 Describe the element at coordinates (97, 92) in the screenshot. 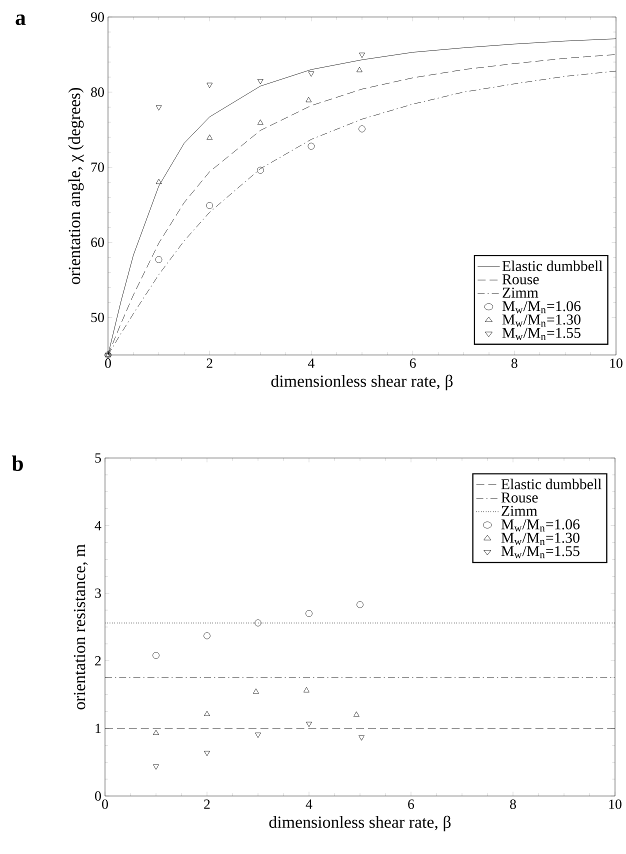

I see `y-tick-label: 80` at that location.